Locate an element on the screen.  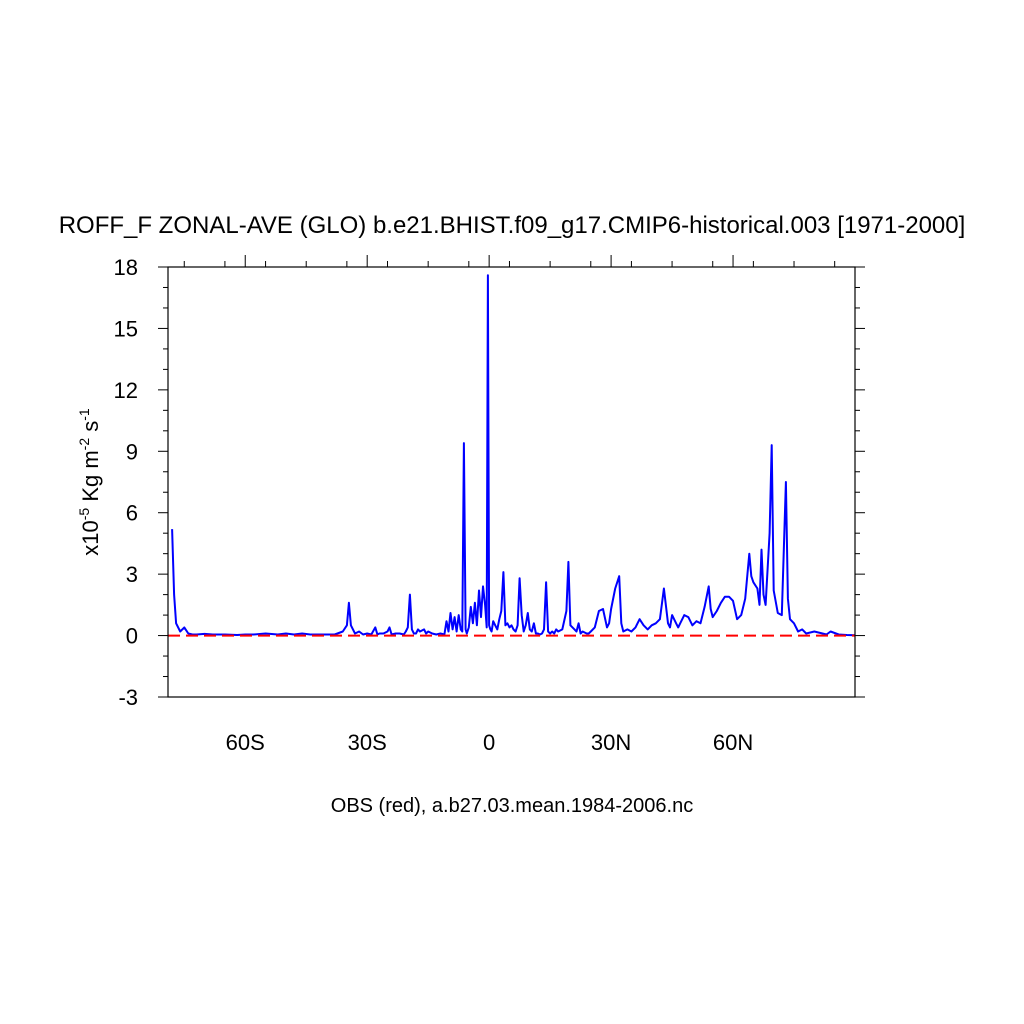
y-tick-label: 15 is located at coordinates (126, 328).